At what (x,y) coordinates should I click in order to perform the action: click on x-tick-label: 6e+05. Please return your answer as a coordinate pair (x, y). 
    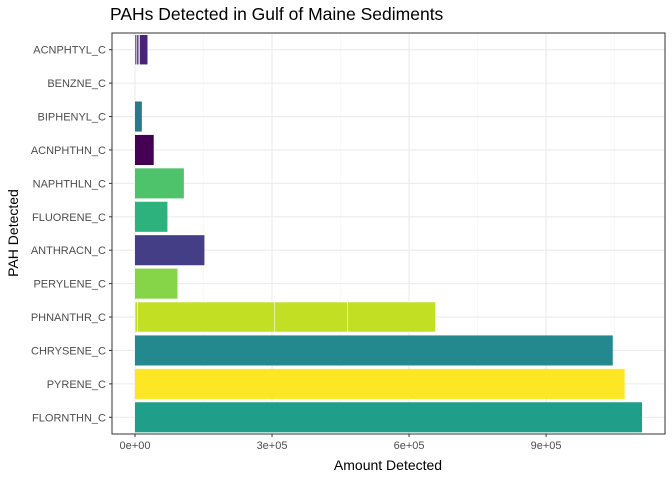
    Looking at the image, I should click on (409, 446).